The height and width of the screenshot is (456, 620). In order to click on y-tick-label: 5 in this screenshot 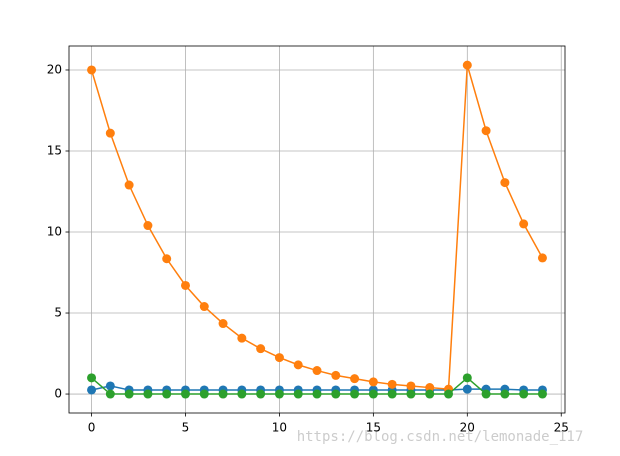, I will do `click(58, 313)`.